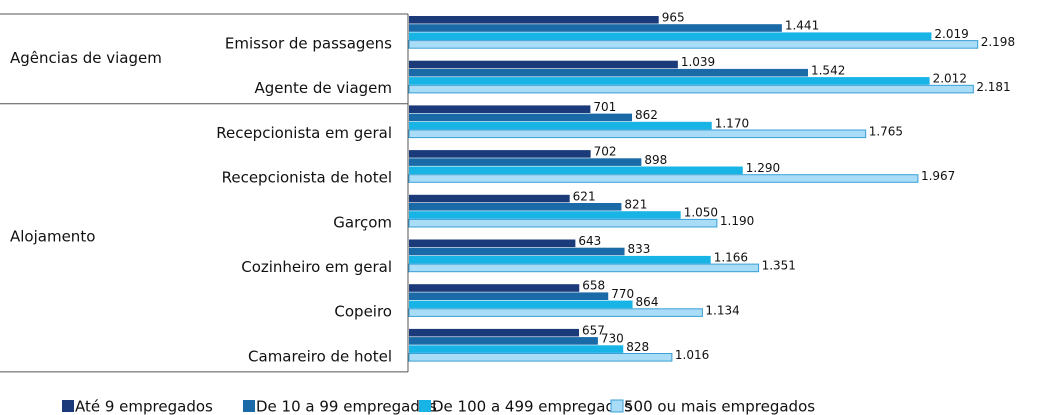 This screenshot has height=415, width=1054. Describe the element at coordinates (731, 257) in the screenshot. I see `value-label: 1.166` at that location.